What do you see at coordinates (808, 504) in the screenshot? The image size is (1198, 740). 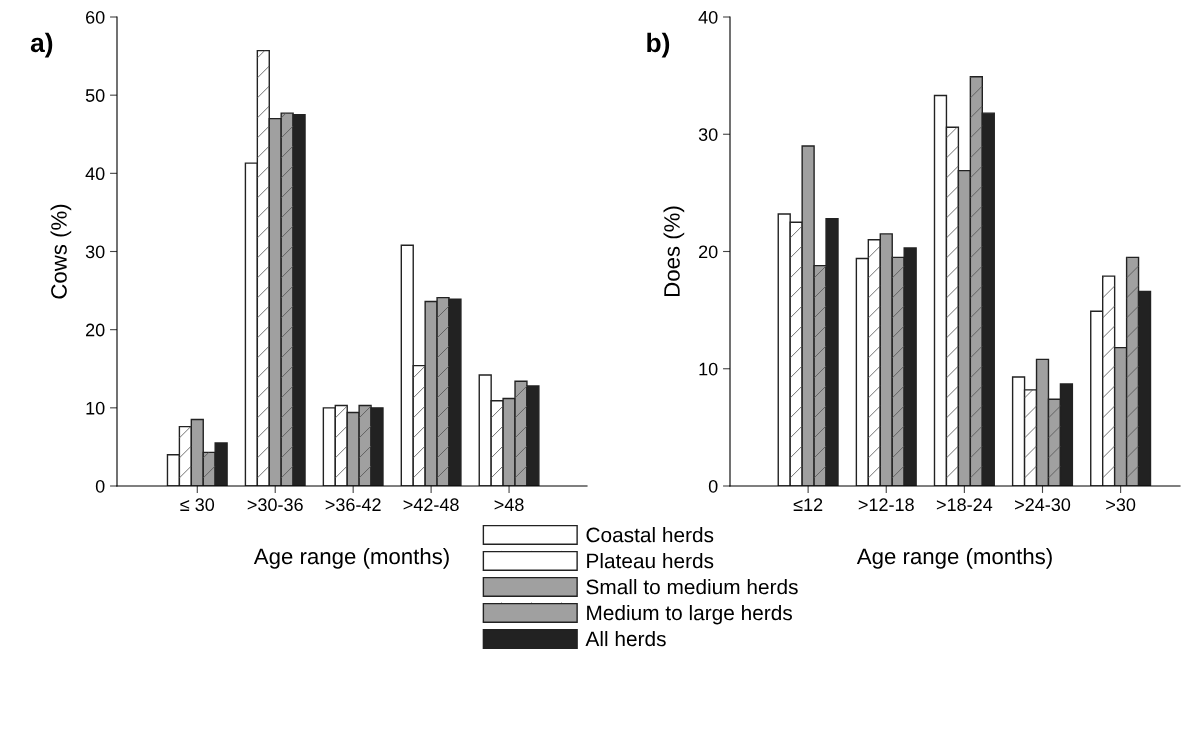 I see `x-tick-label: ≤12` at bounding box center [808, 504].